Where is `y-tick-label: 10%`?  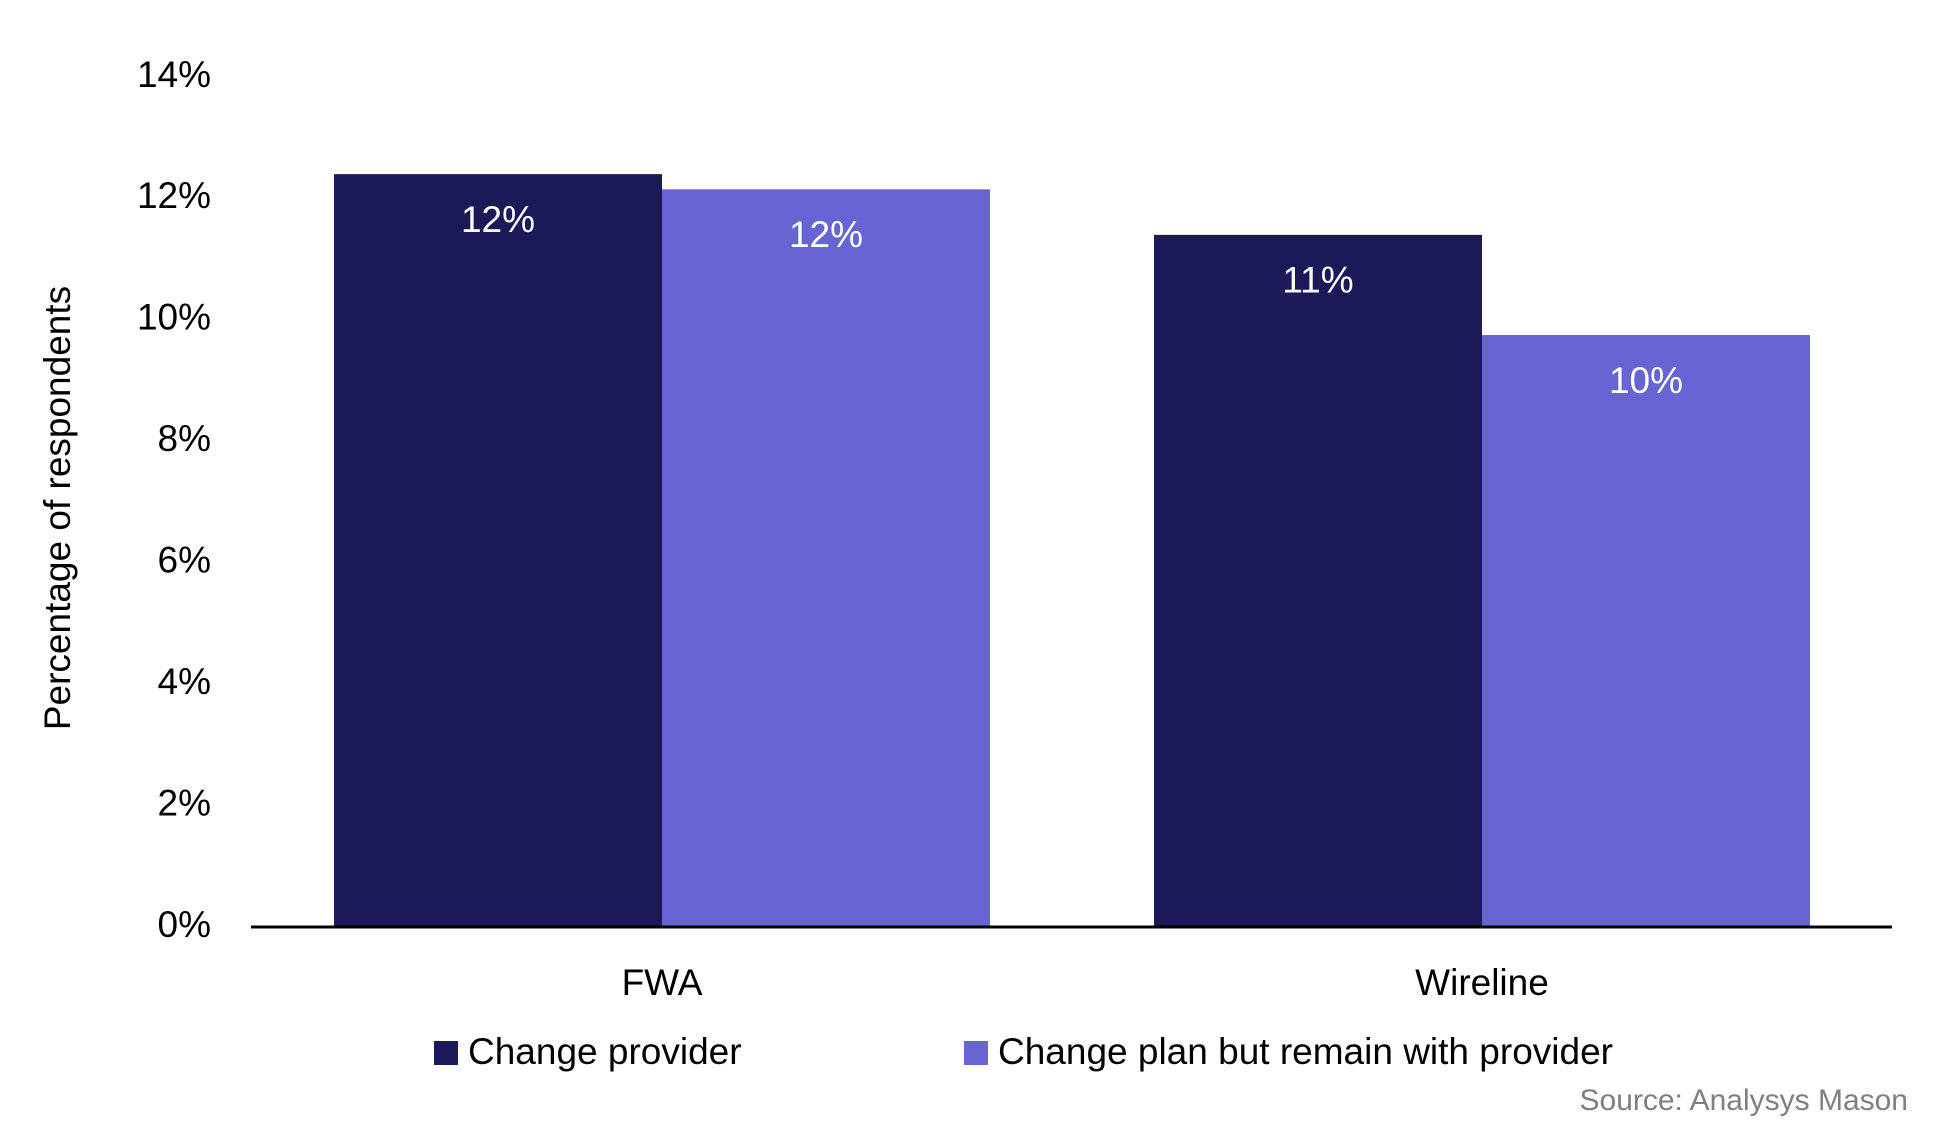 y-tick-label: 10% is located at coordinates (174, 317).